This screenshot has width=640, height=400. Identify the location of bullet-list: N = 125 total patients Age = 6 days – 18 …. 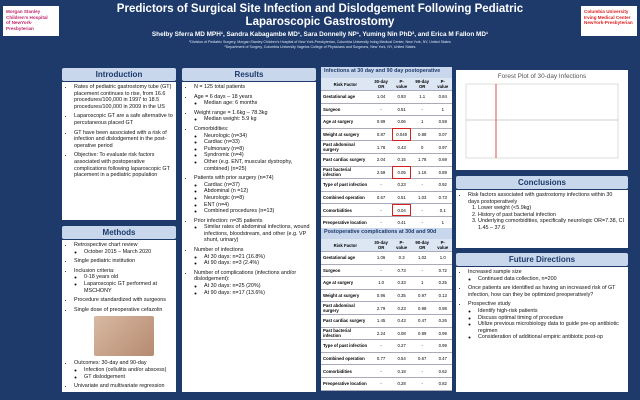
(249, 190).